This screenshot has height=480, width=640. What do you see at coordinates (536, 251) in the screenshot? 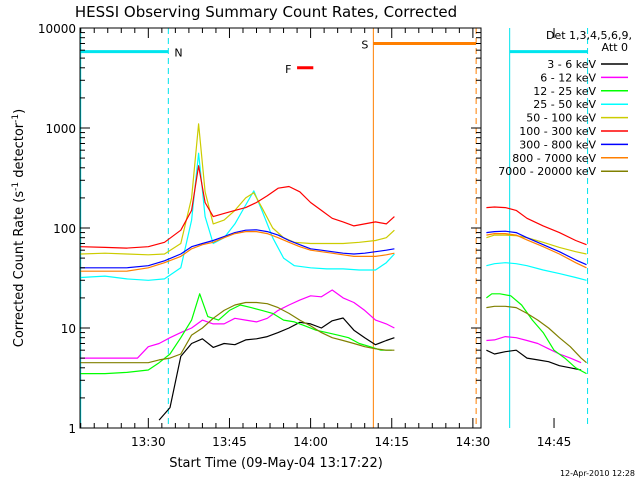
I see `series-line-7-after-gap` at bounding box center [536, 251].